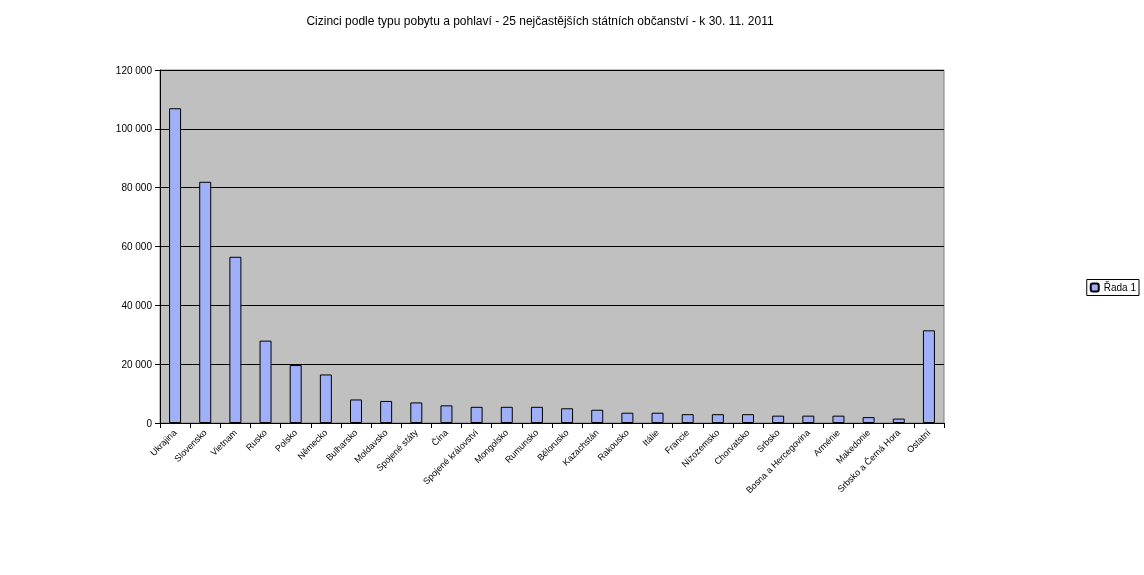  I want to click on y-tick-label: 100 000, so click(134, 129).